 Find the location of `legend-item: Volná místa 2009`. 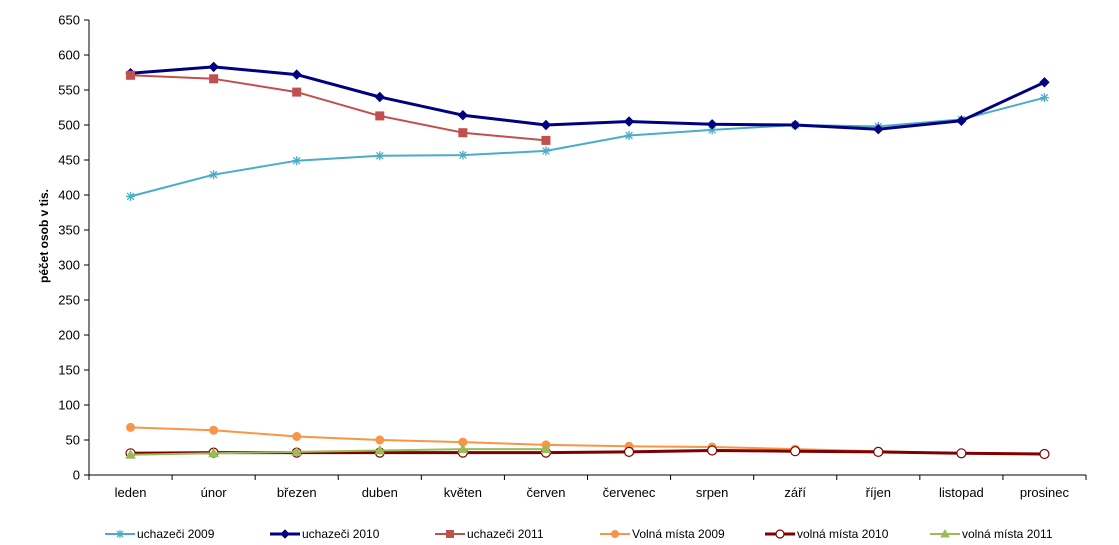

legend-item: Volná místa 2009 is located at coordinates (662, 534).